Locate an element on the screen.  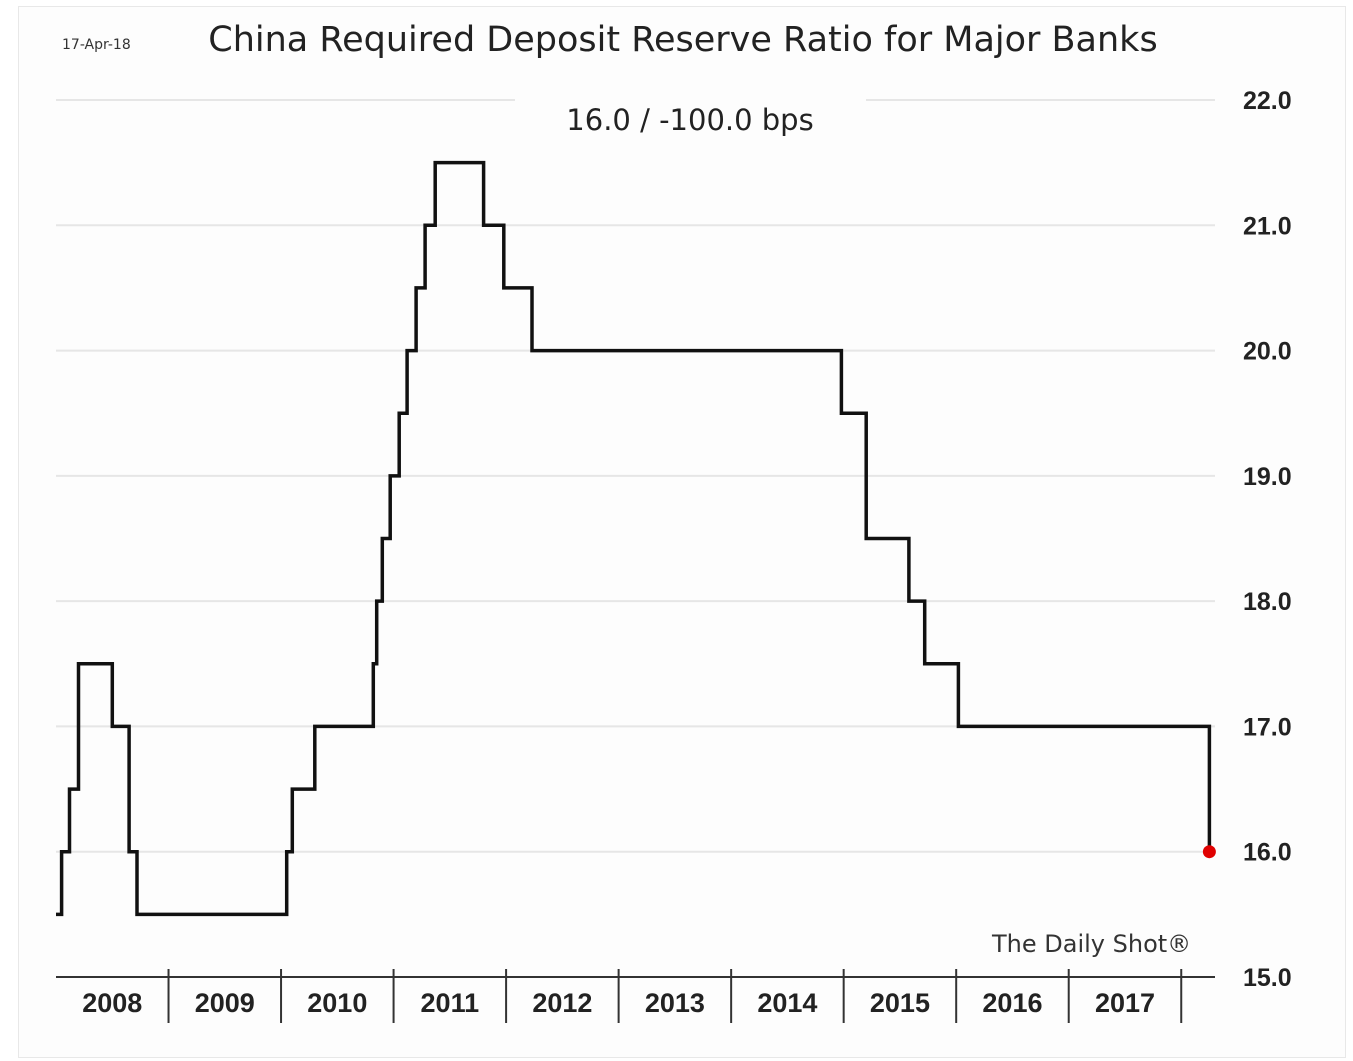
y-tick-label: 18.0 is located at coordinates (1267, 602).